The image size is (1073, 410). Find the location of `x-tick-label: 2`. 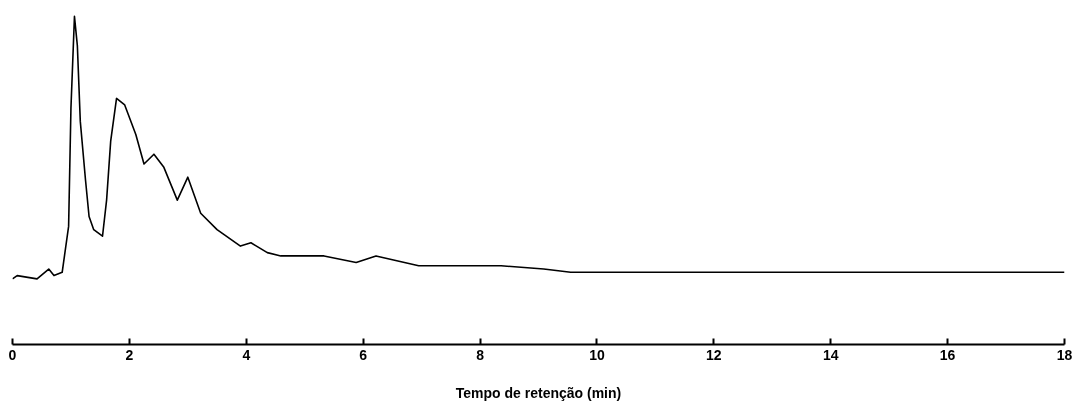

x-tick-label: 2 is located at coordinates (129, 354).